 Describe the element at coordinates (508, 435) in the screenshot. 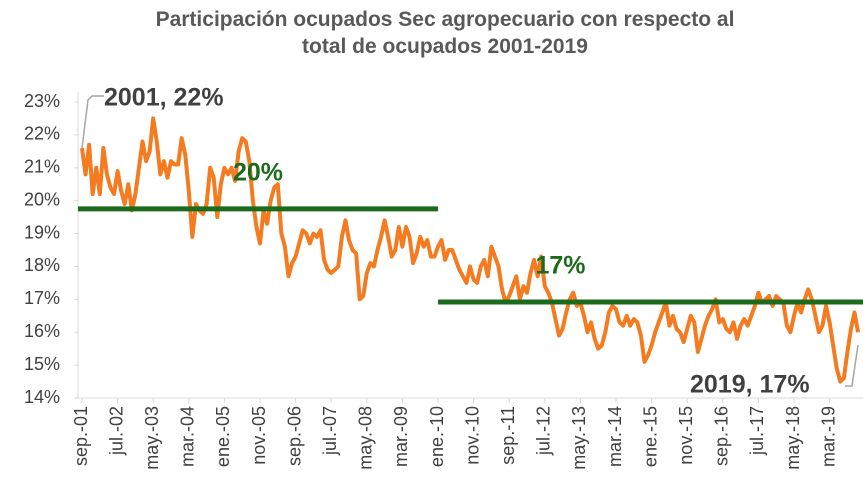

I see `x-tick-label: sep.-11` at that location.